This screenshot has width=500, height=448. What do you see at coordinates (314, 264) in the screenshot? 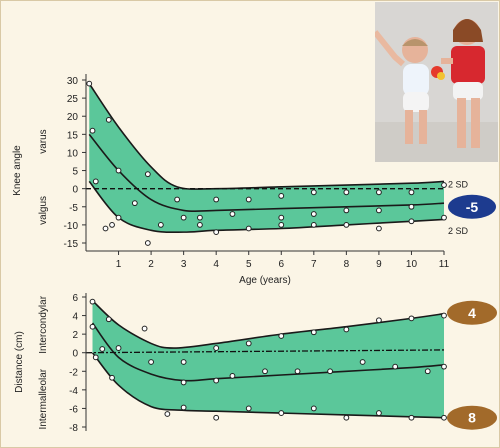
I see `knee-x-tick-label: 7` at bounding box center [314, 264].